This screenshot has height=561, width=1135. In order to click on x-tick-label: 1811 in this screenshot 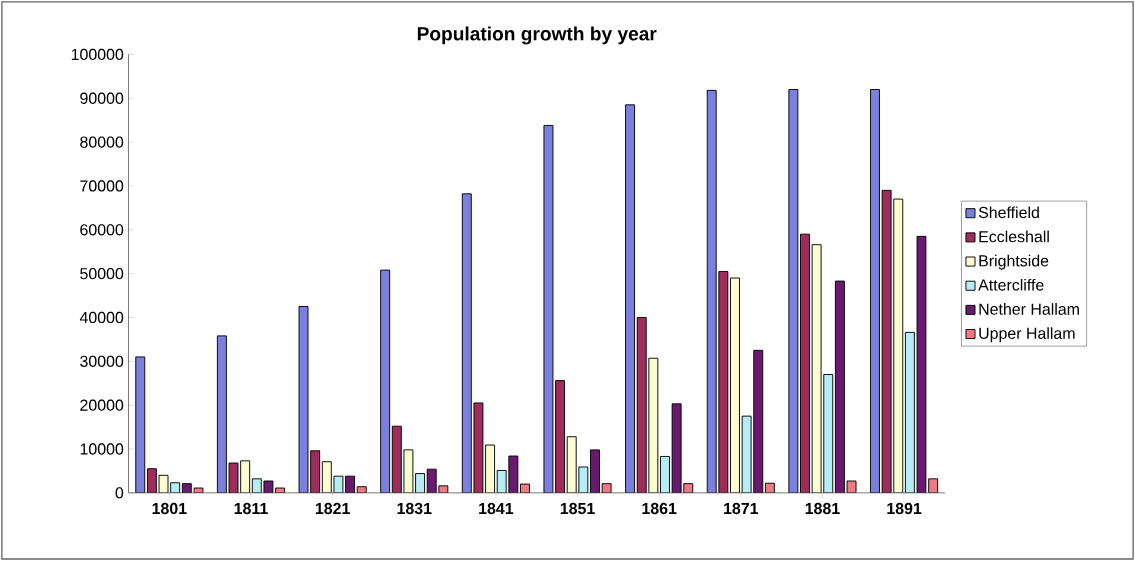, I will do `click(251, 508)`.